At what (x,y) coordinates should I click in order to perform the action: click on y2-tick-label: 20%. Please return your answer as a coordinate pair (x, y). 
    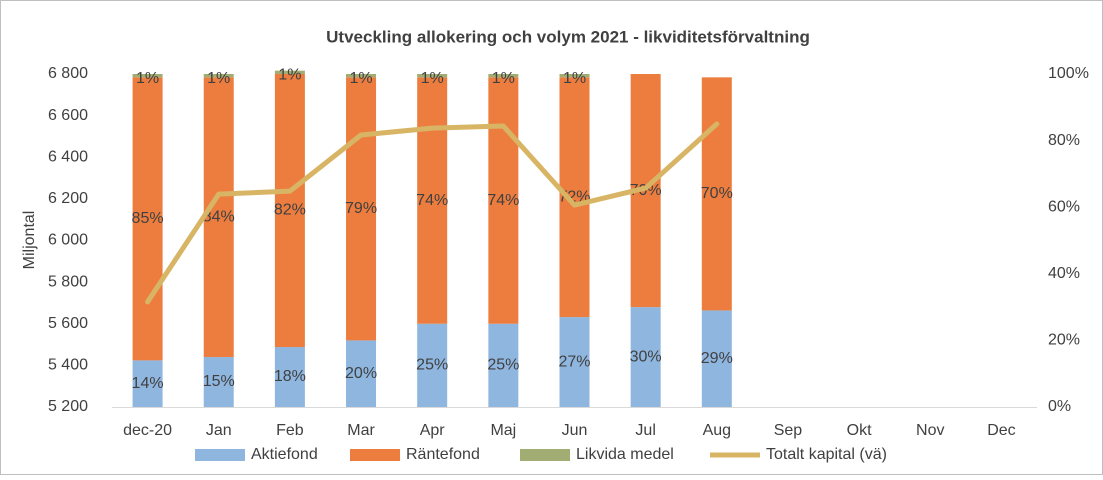
    Looking at the image, I should click on (1064, 340).